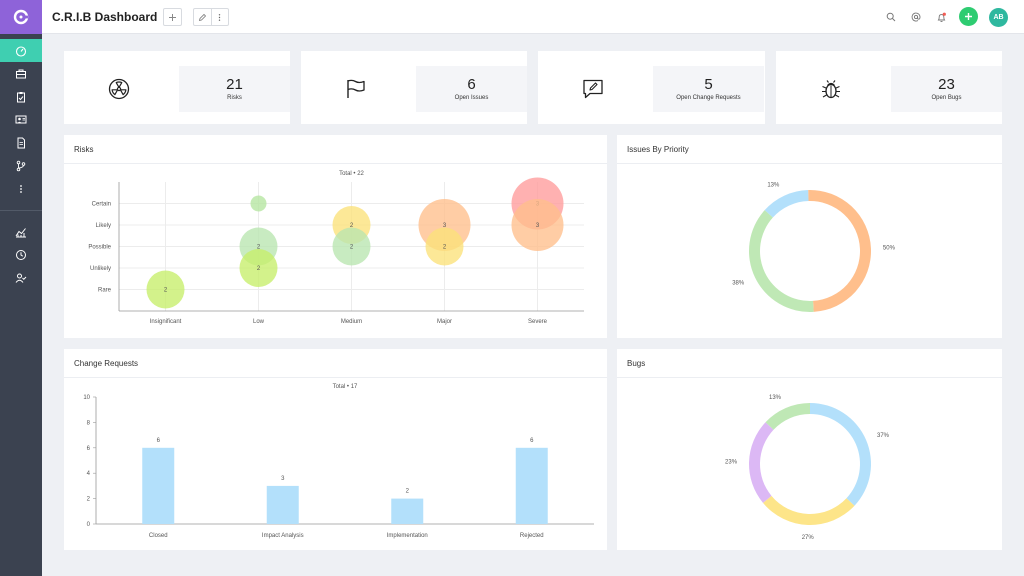  What do you see at coordinates (946, 89) in the screenshot?
I see `stat-box: 23 Open Bugs` at bounding box center [946, 89].